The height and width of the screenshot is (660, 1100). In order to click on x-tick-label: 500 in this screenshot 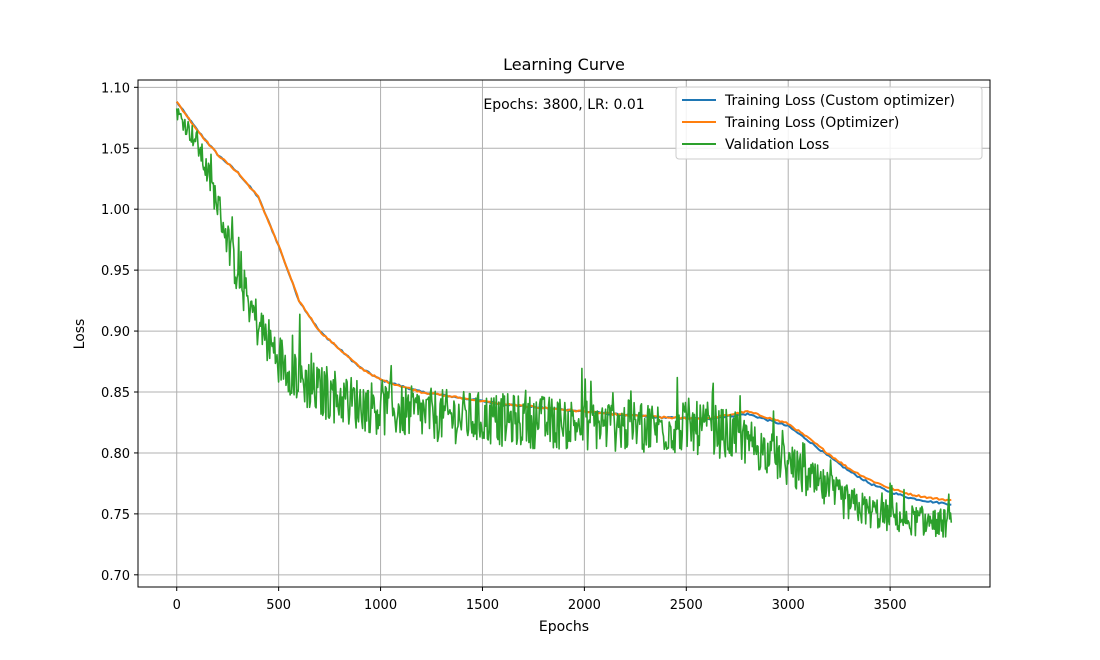, I will do `click(278, 605)`.